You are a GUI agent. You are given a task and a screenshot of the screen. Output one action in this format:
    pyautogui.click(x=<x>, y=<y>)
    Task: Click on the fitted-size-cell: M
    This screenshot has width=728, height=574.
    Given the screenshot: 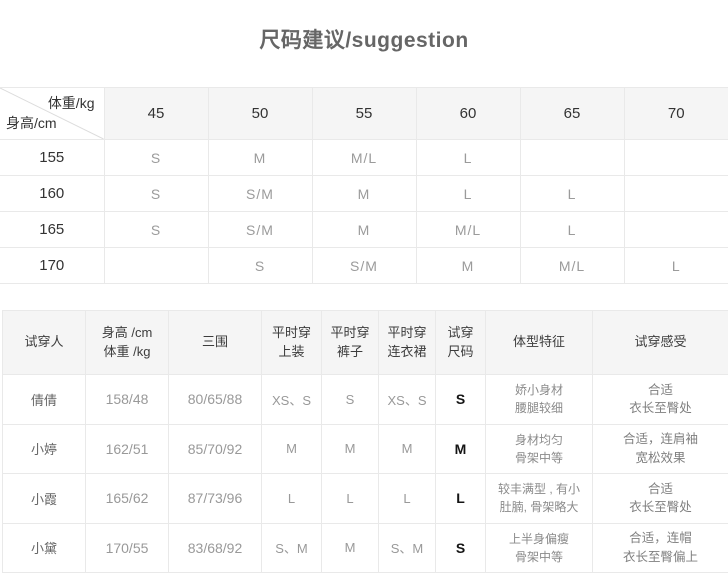 What is the action you would take?
    pyautogui.click(x=460, y=448)
    